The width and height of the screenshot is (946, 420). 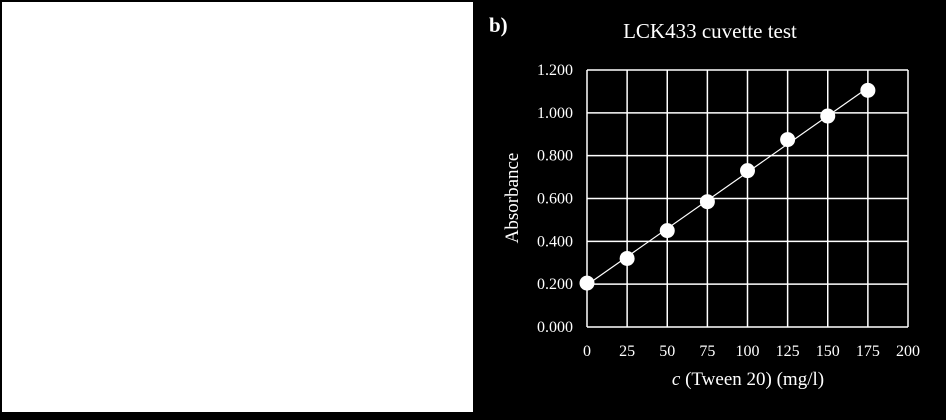 I want to click on x-tick-label: 175, so click(x=868, y=351).